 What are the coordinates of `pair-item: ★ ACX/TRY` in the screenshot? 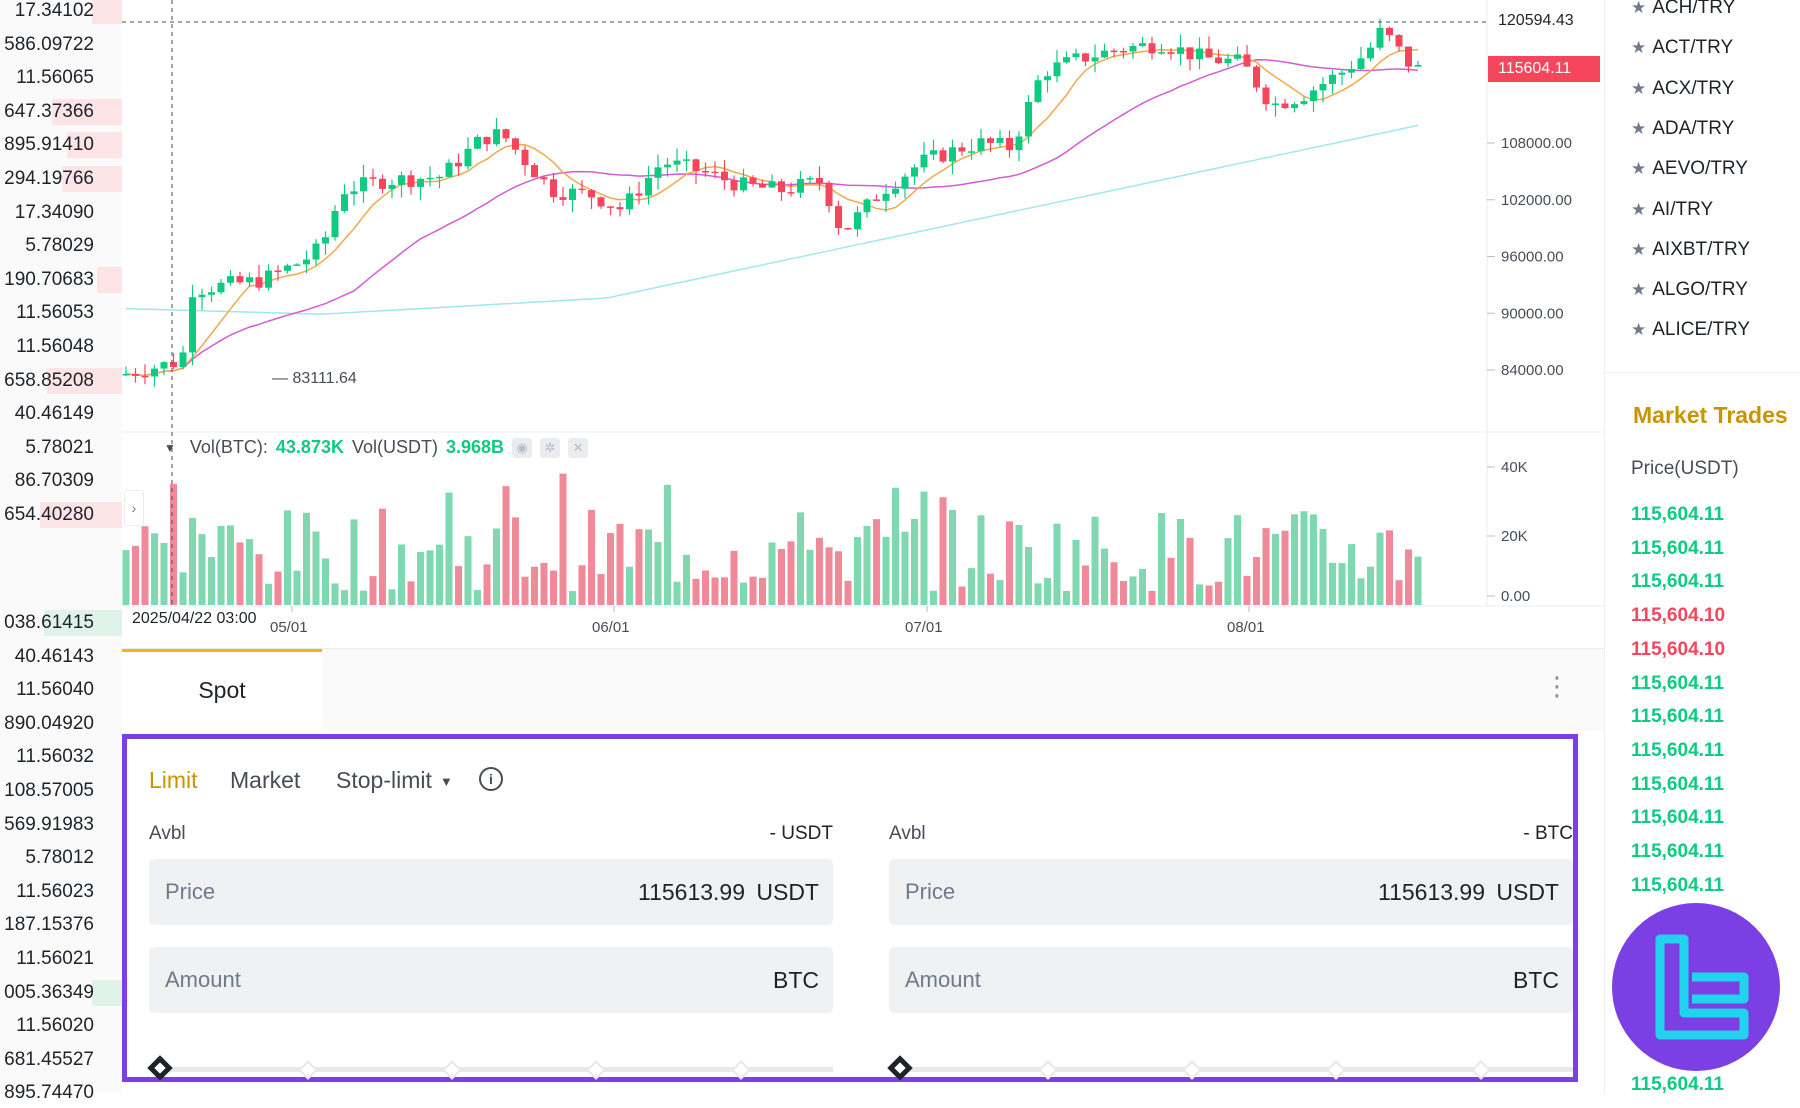 It's located at (1682, 89).